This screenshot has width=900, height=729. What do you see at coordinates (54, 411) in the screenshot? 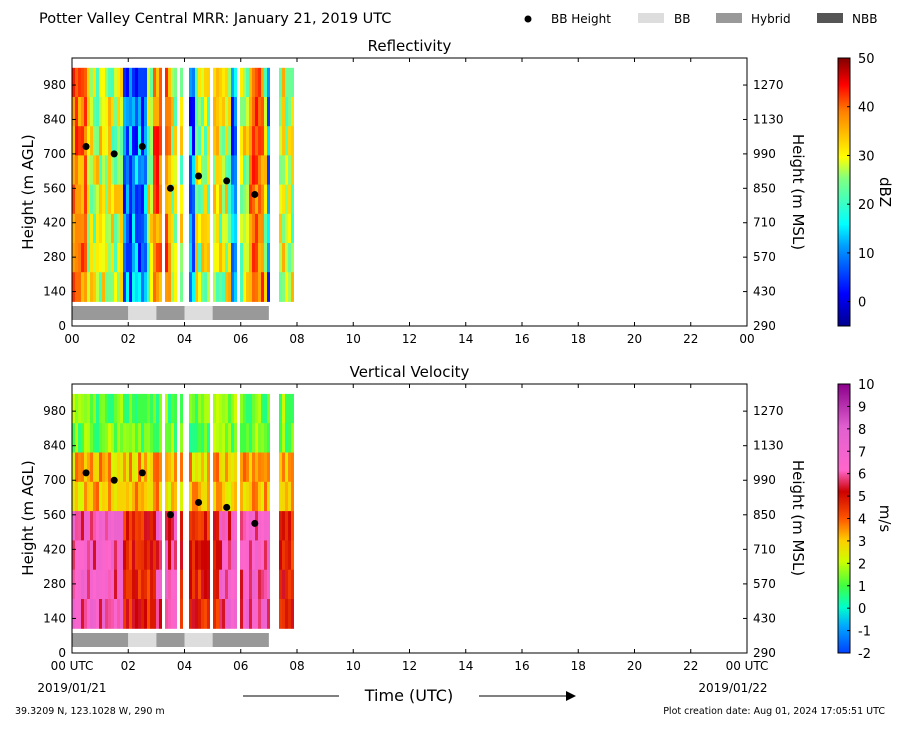
I see `y-tick-label: 980` at bounding box center [54, 411].